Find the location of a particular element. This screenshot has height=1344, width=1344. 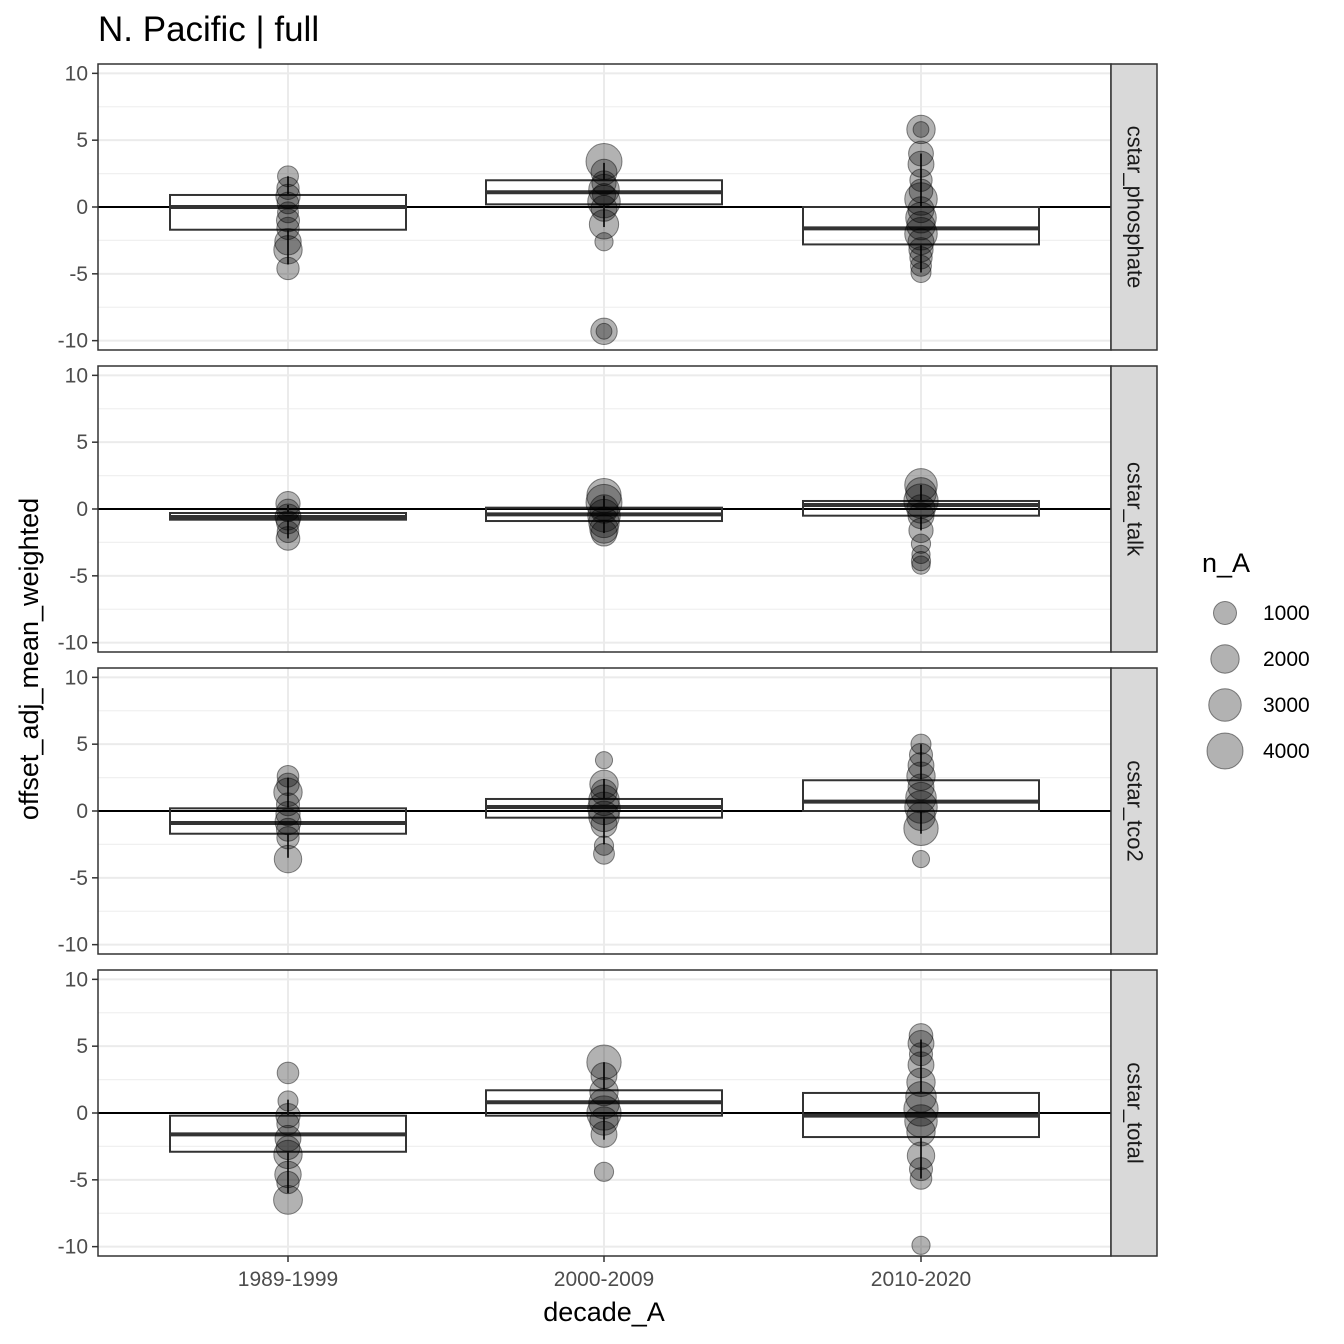

y-tick-label: 10 is located at coordinates (76, 375).